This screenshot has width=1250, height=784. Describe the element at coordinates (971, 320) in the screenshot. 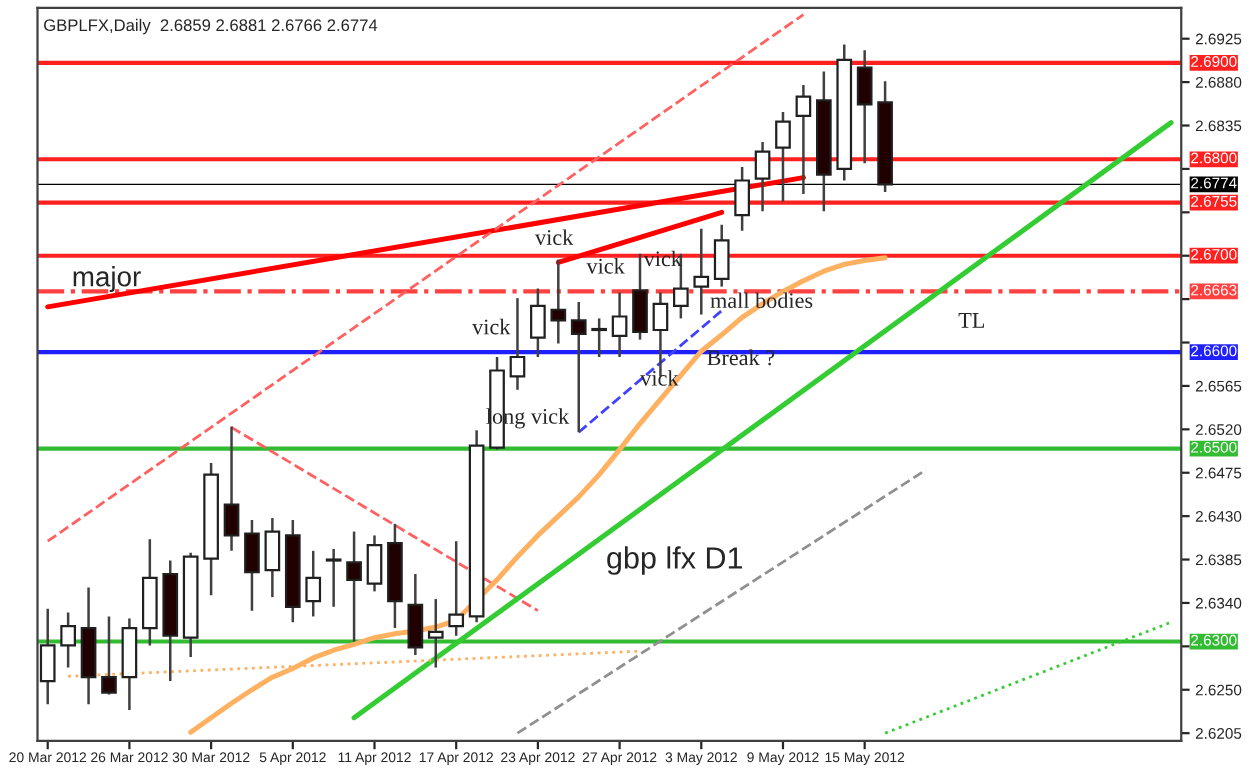

I see `annotation: TL` at that location.